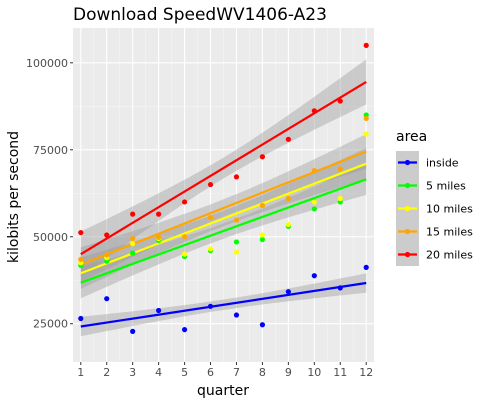  What do you see at coordinates (449, 209) in the screenshot?
I see `legend-label: 10 miles` at bounding box center [449, 209].